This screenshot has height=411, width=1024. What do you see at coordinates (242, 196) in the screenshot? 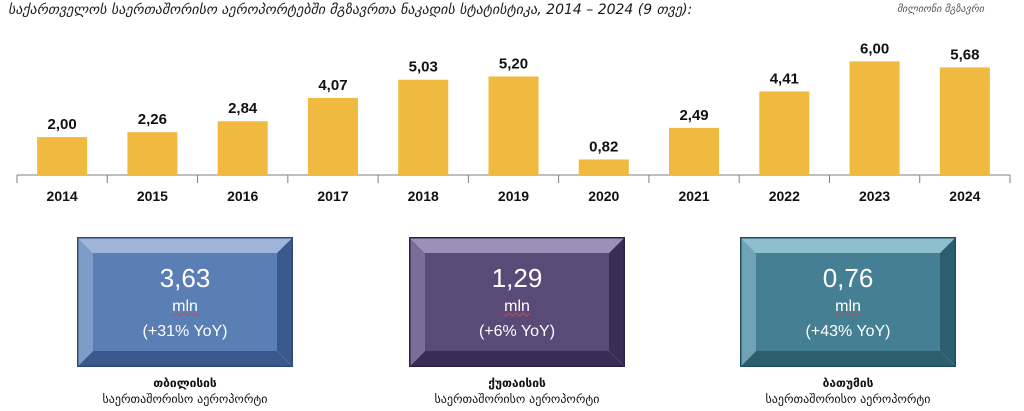
I see `tick-label-2016: 2016` at bounding box center [242, 196].